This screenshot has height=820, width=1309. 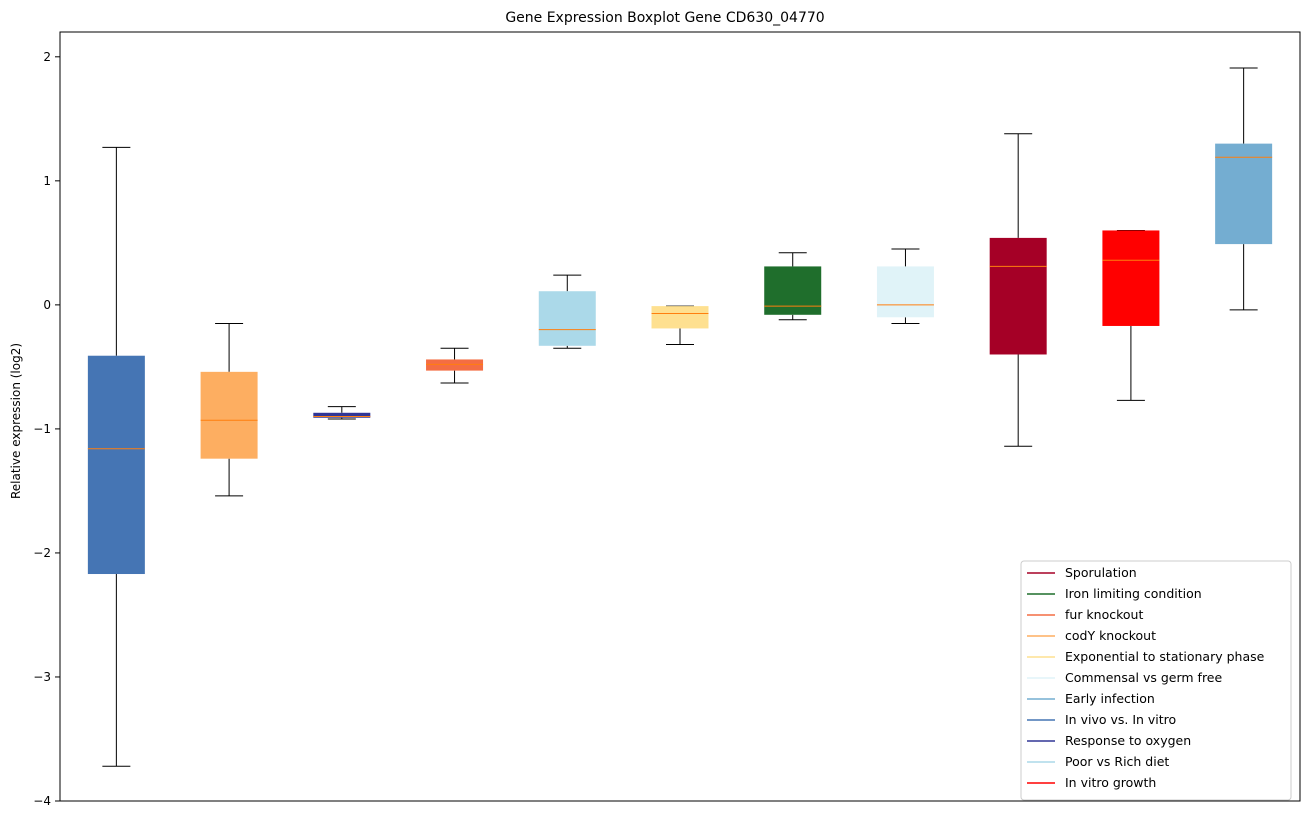 What do you see at coordinates (42, 677) in the screenshot?
I see `y-tick-label: −3` at bounding box center [42, 677].